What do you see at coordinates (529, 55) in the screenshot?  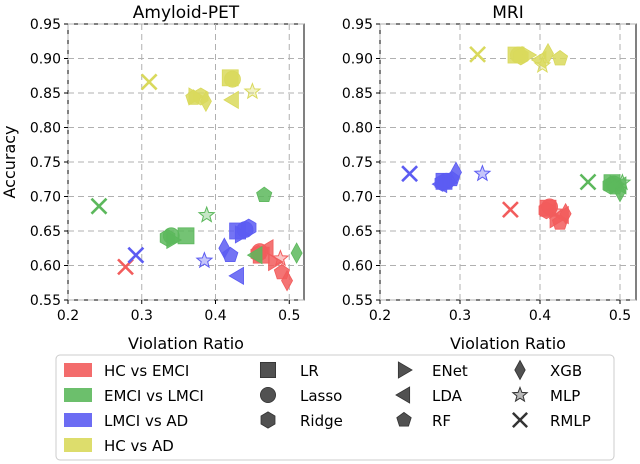 I see `point-mri-hc-vs-ad-enet` at bounding box center [529, 55].